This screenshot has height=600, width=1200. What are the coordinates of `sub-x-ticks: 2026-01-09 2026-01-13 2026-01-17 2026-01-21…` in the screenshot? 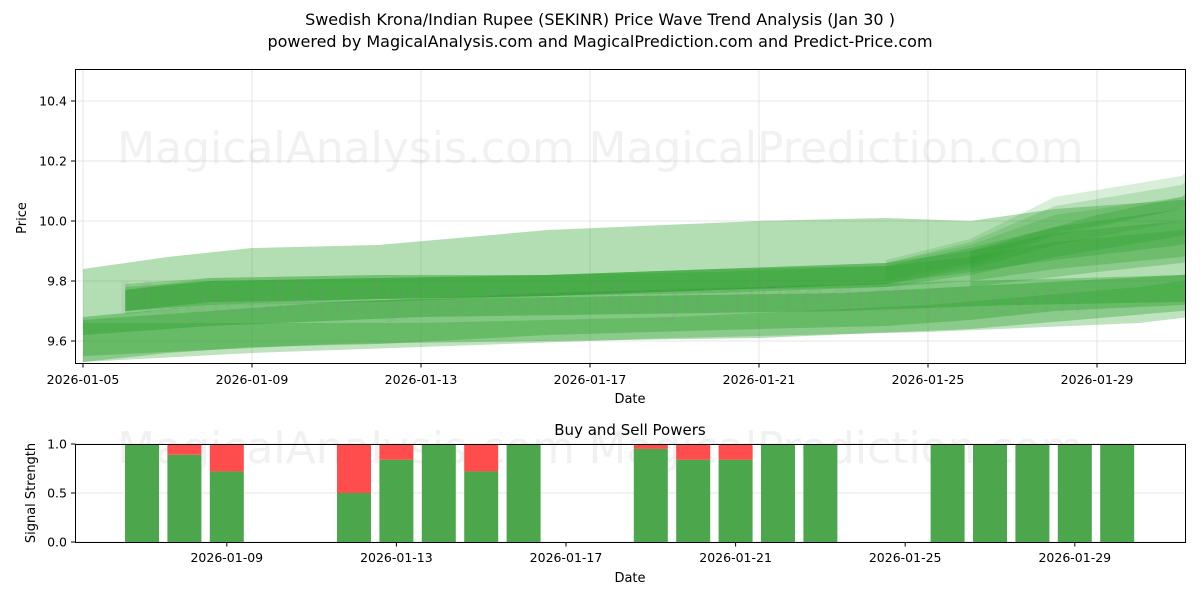 It's located at (650, 553).